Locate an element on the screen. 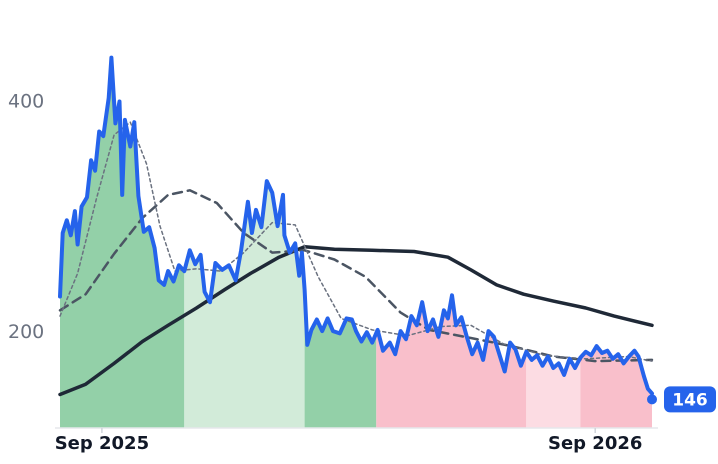  last-value-dot is located at coordinates (652, 399).